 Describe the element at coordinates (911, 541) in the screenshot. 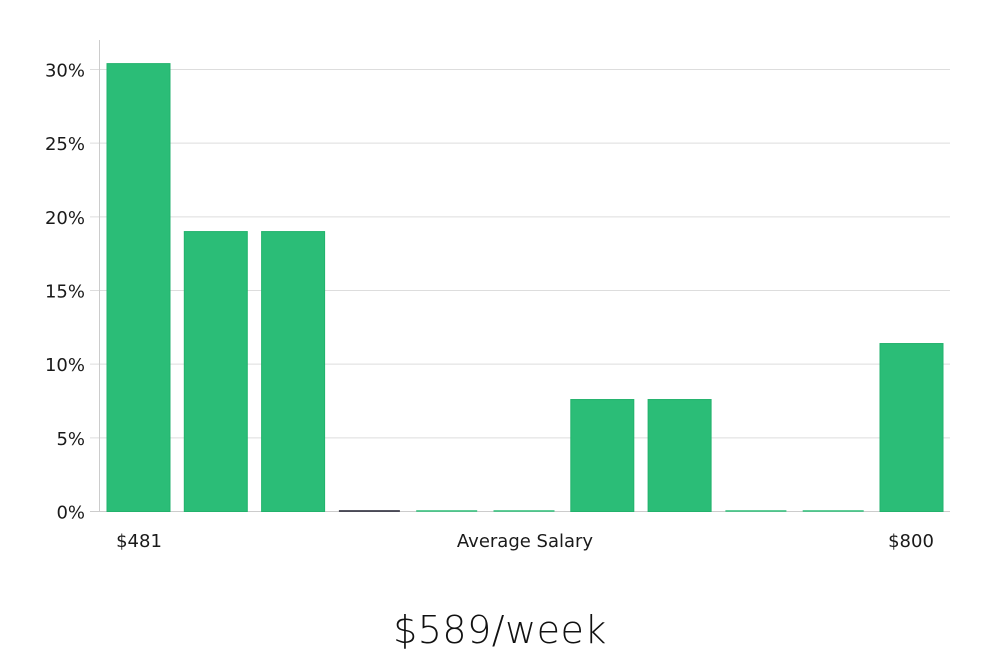

I see `x-max-label: $800` at that location.